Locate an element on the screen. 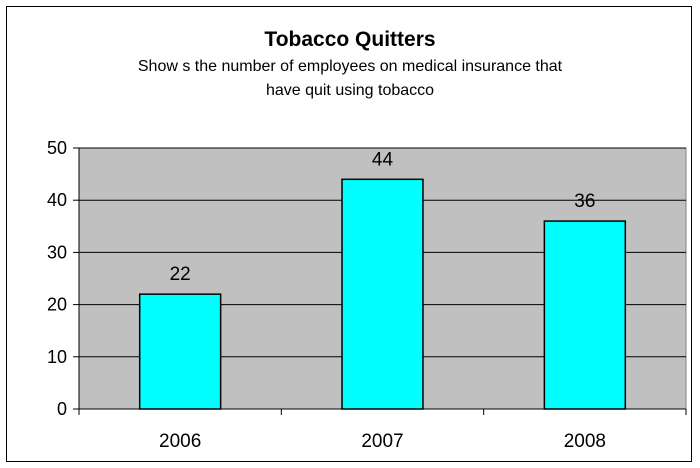 Image resolution: width=700 pixels, height=468 pixels. y-tick-label: 40 is located at coordinates (57, 200).